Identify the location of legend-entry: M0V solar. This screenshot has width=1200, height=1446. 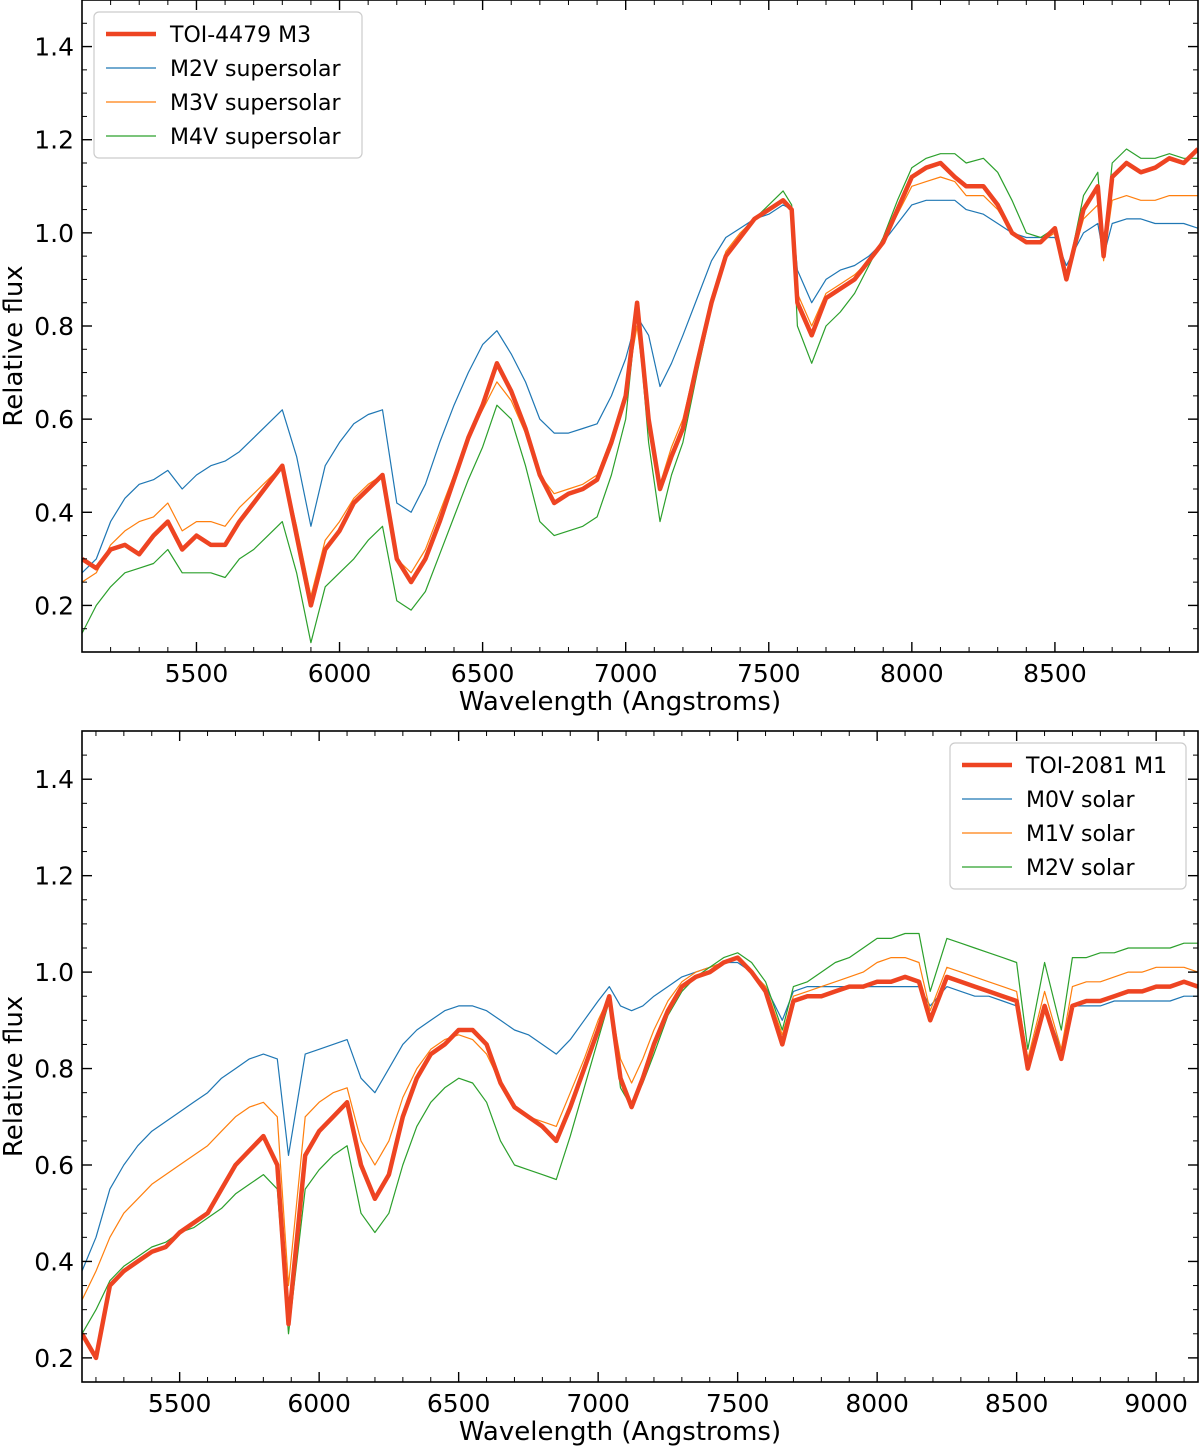
(1081, 800).